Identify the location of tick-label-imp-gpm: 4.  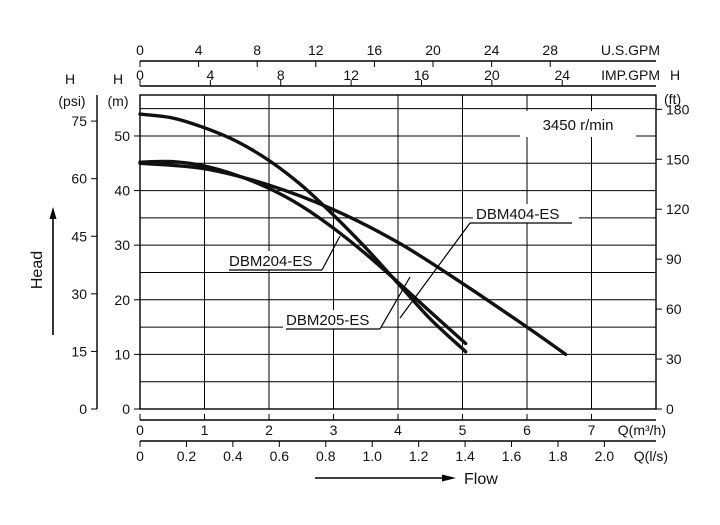
(210, 75).